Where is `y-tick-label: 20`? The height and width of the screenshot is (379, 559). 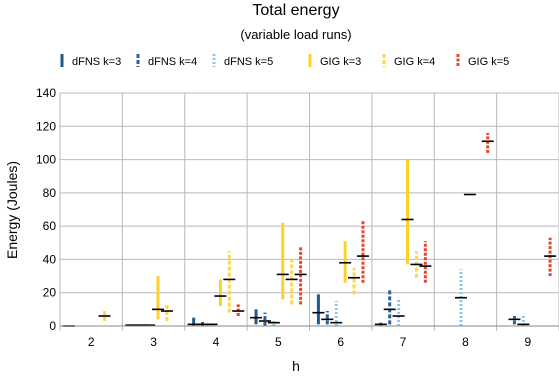 y-tick-label: 20 is located at coordinates (50, 293).